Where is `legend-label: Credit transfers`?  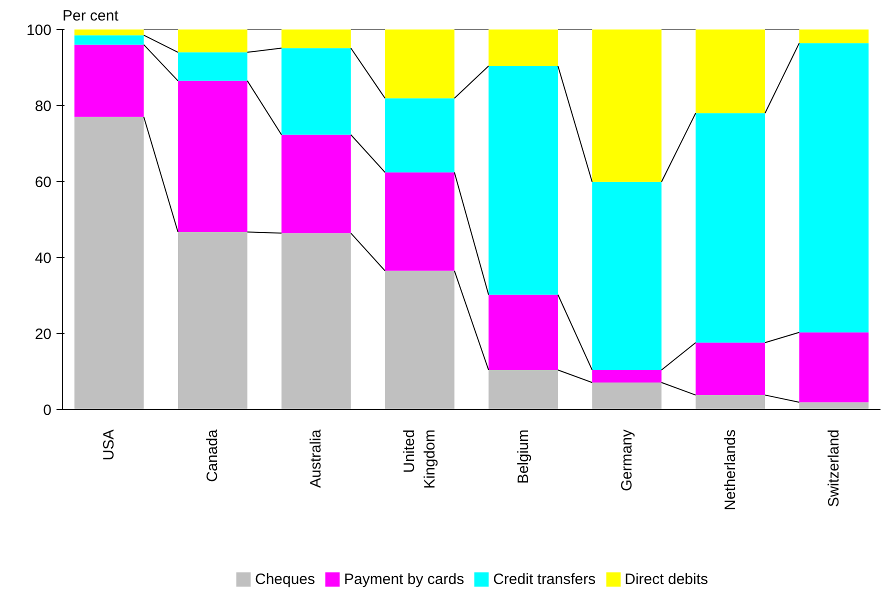
legend-label: Credit transfers is located at coordinates (544, 579).